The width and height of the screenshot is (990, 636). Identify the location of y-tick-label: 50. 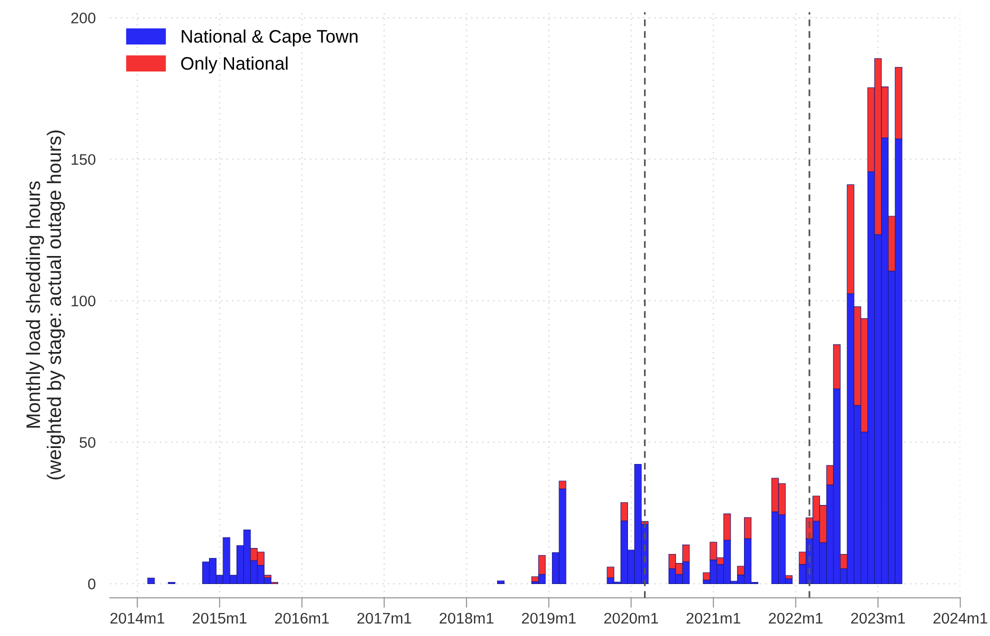
(88, 442).